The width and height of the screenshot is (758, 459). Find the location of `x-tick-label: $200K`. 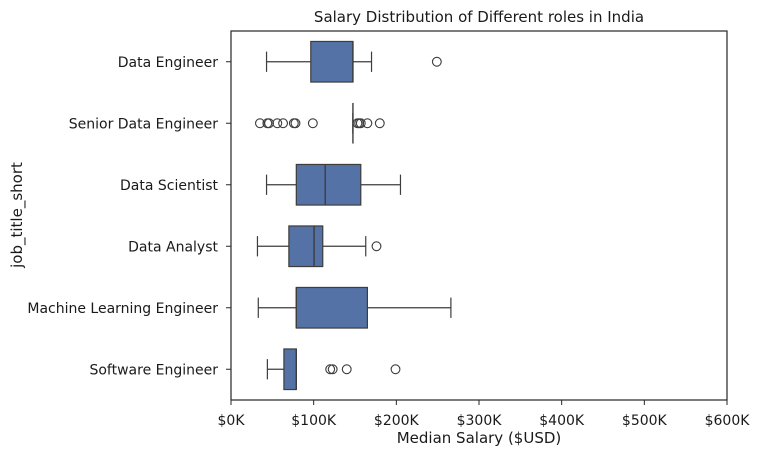

x-tick-label: $200K is located at coordinates (397, 421).